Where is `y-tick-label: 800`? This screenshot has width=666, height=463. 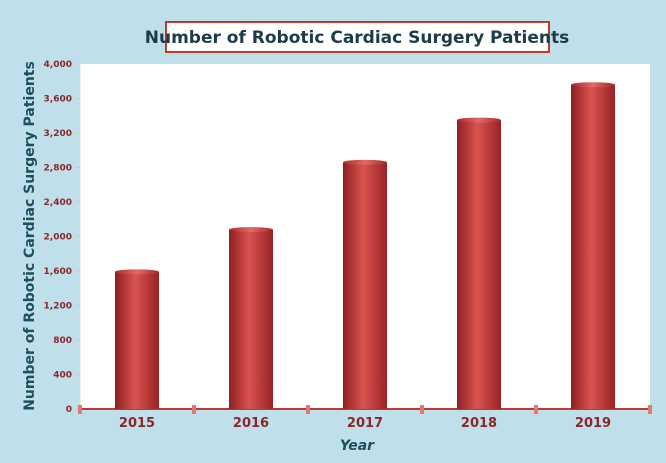
y-tick-label: 800 is located at coordinates (62, 341).